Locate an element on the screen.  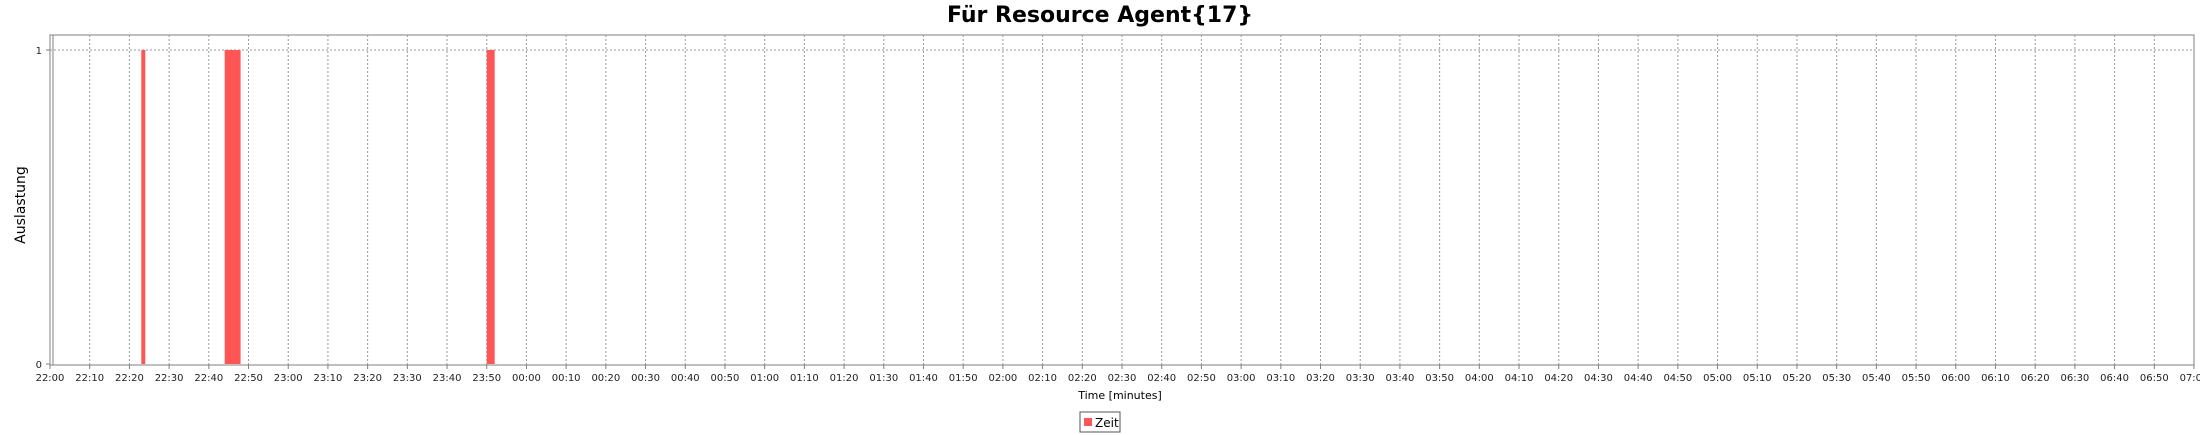
legend-label-zeit: Zeit is located at coordinates (1107, 423).